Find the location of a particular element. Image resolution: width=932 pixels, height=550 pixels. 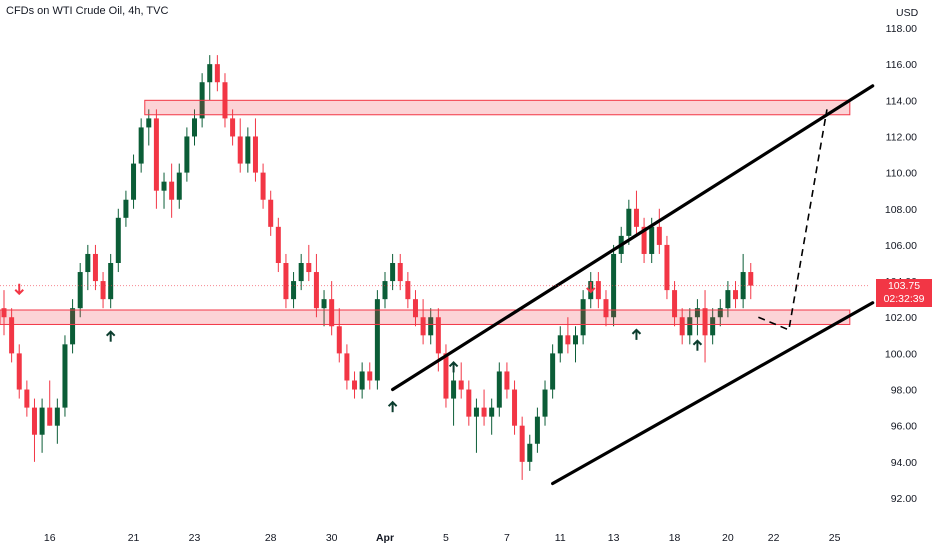

support-zone is located at coordinates (425, 317).